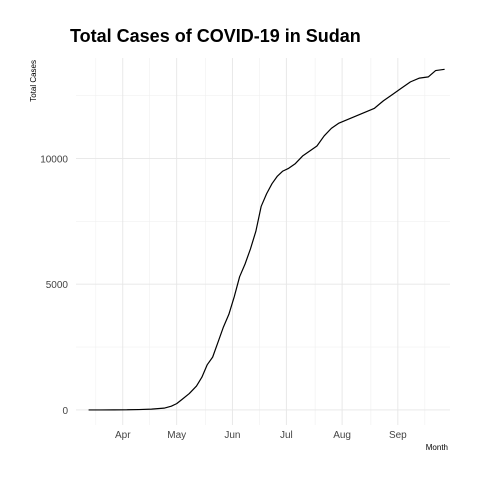 The width and height of the screenshot is (480, 485). What do you see at coordinates (176, 435) in the screenshot?
I see `x-tick-label: May` at bounding box center [176, 435].